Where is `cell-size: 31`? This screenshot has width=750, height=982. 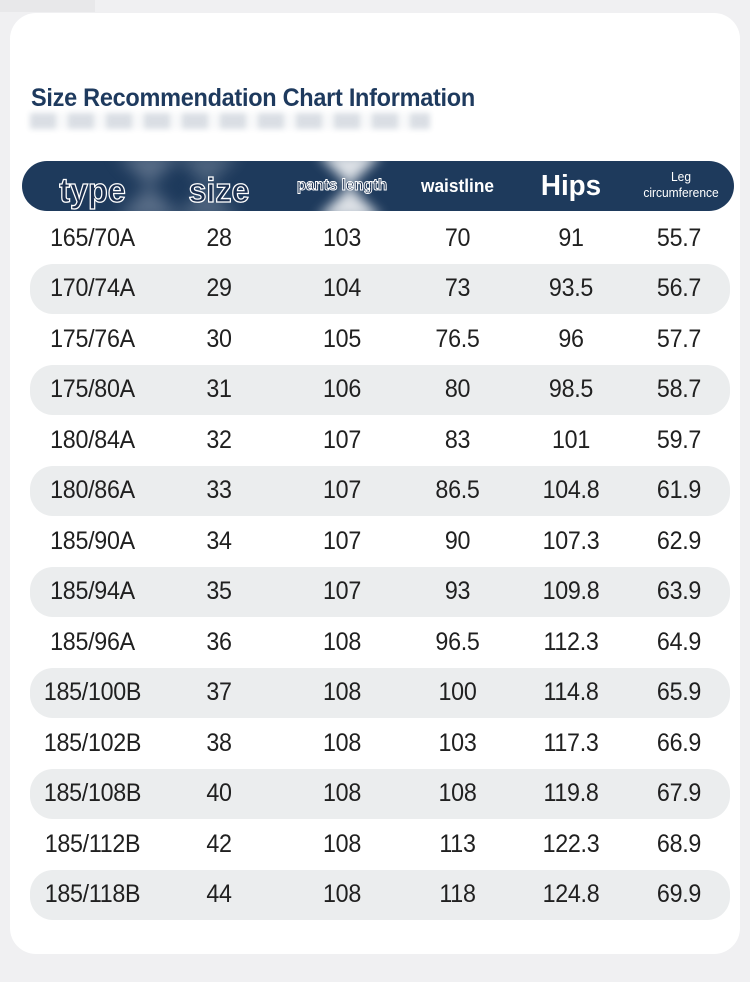 cell-size: 31 is located at coordinates (219, 389).